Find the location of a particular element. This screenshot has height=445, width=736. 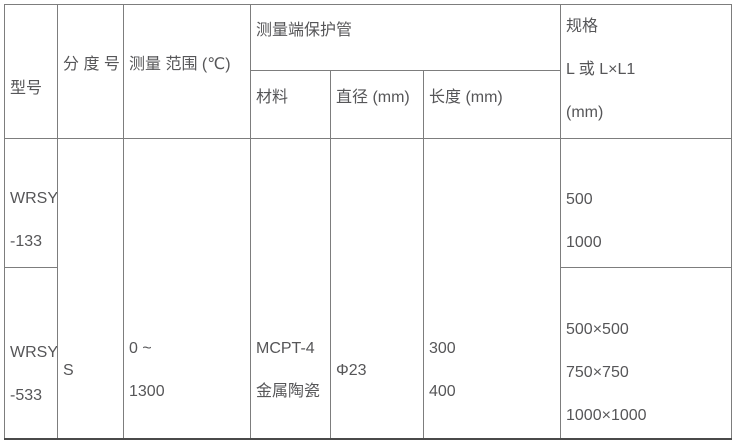

diameter-value-cell: Φ23 is located at coordinates (377, 288).